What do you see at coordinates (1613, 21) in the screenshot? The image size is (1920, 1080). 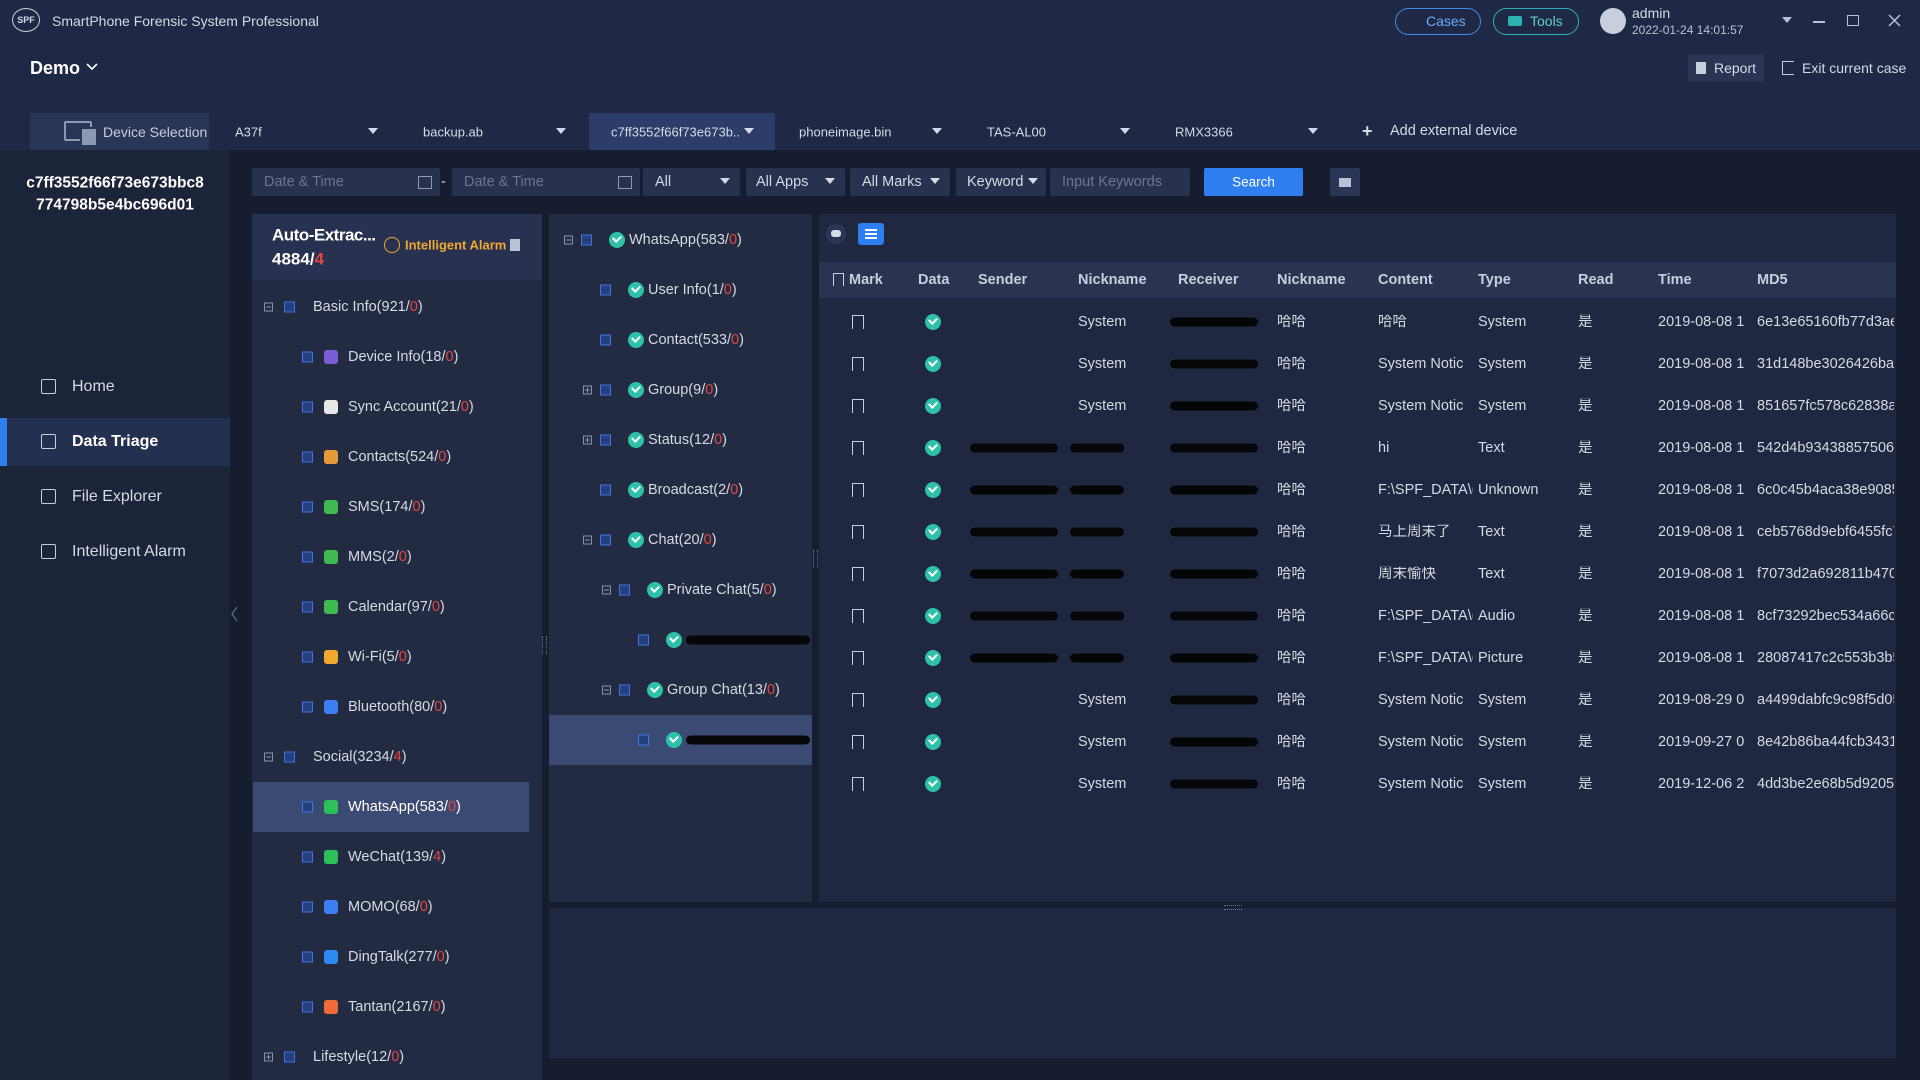 I see `user-avatar` at bounding box center [1613, 21].